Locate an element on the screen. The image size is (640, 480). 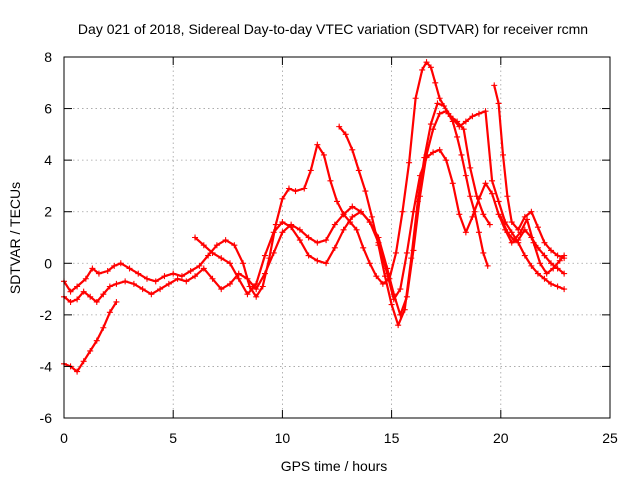
y-tick-label: 4 is located at coordinates (48, 160).